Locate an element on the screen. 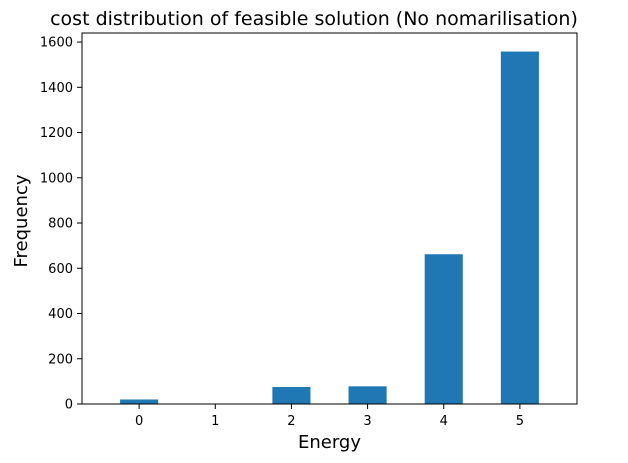  y-tick-label: 1400 is located at coordinates (56, 88).